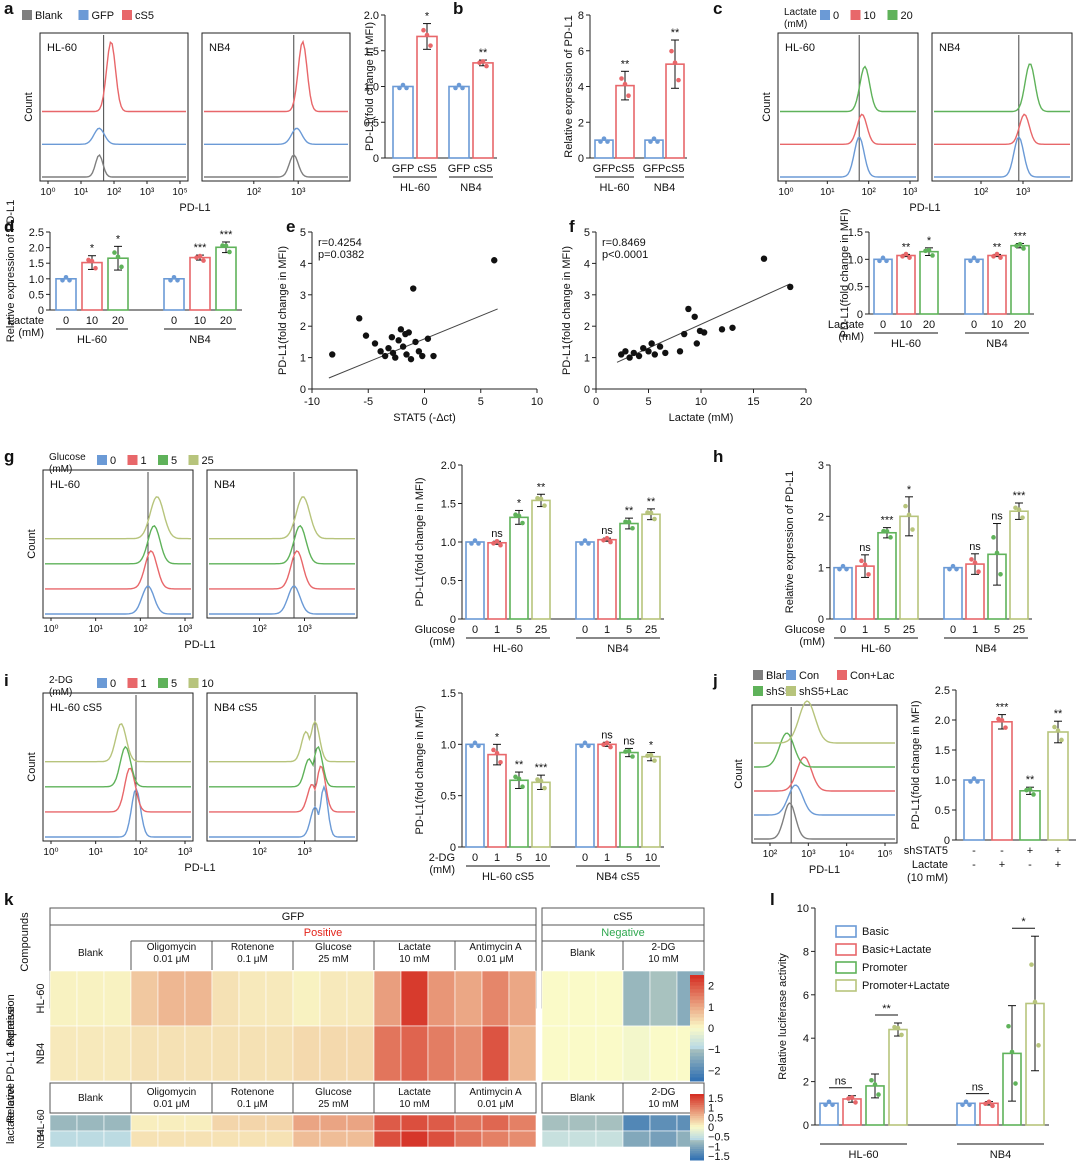 This screenshot has height=1163, width=1080. Describe the element at coordinates (974, 325) in the screenshot. I see `category-label: 0` at that location.